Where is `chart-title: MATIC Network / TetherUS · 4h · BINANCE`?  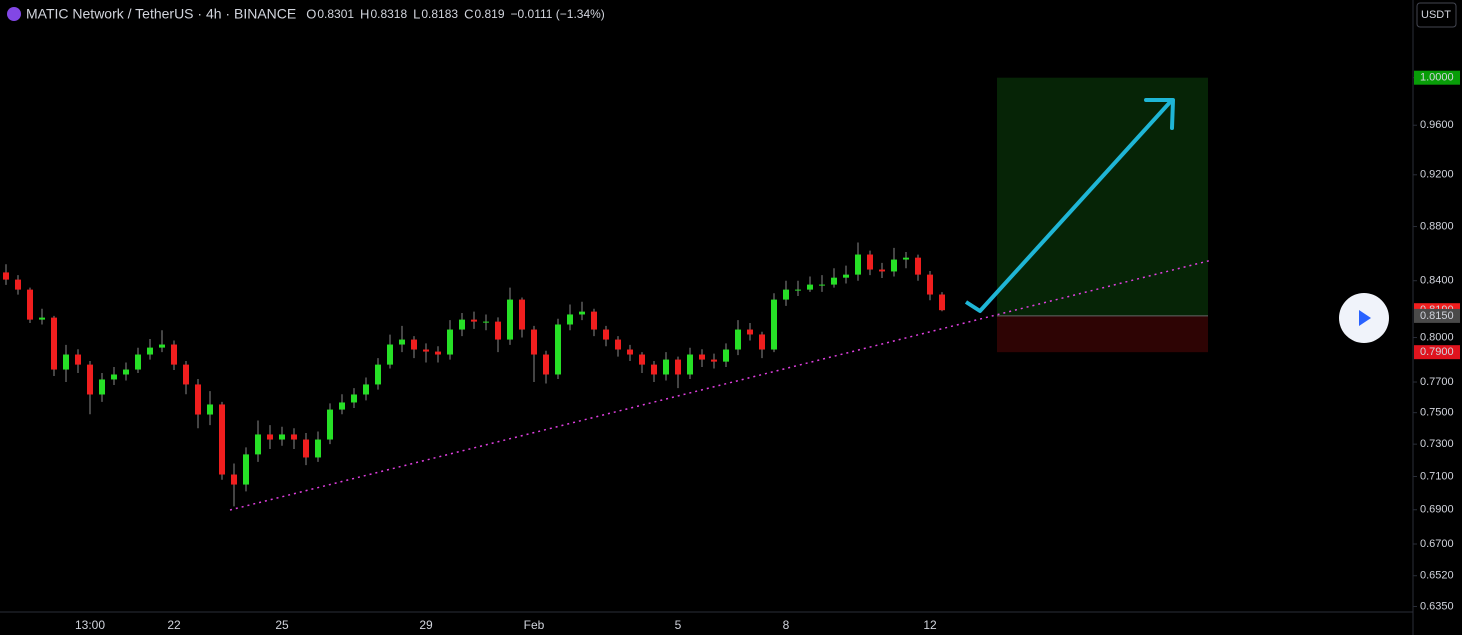
chart-title: MATIC Network / TetherUS · 4h · BINANCE is located at coordinates (161, 14).